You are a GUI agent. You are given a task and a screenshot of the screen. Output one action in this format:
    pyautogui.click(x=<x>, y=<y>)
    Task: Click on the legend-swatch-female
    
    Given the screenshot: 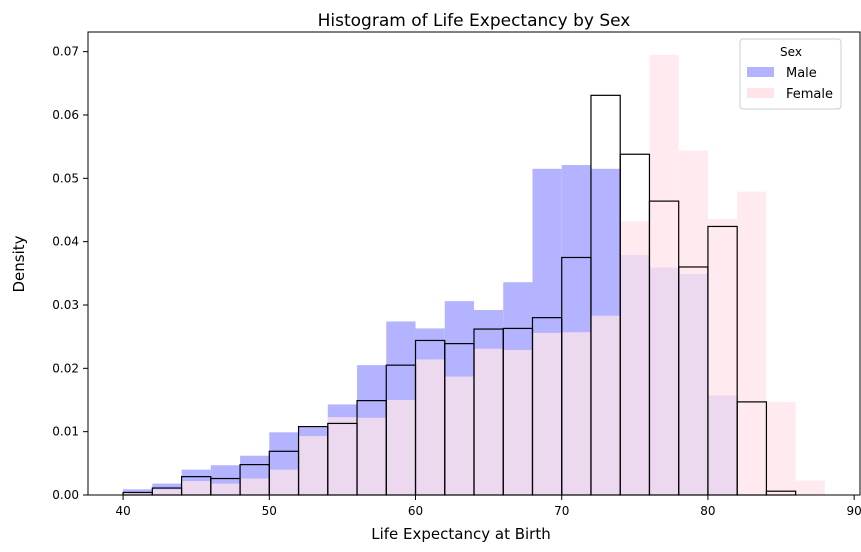 What is the action you would take?
    pyautogui.click(x=760, y=93)
    